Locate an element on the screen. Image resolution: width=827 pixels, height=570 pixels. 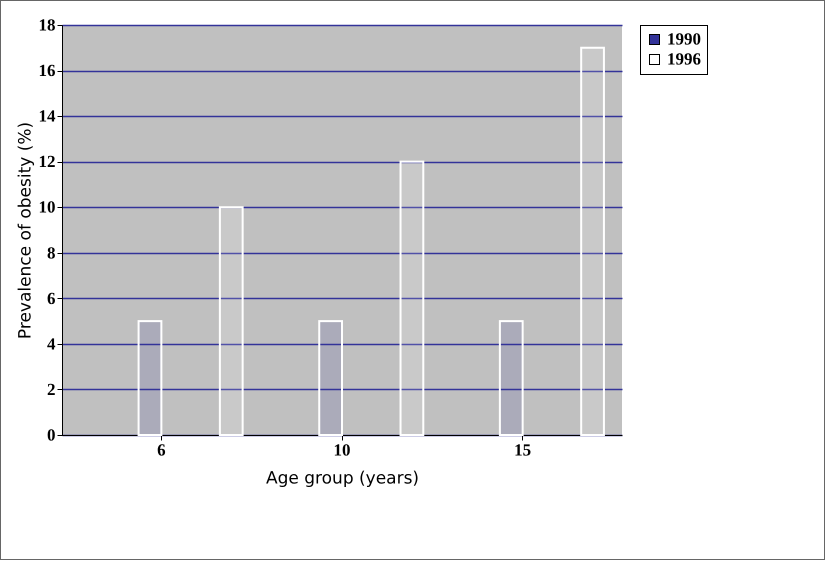
y-tick-label: 6 is located at coordinates (51, 298).